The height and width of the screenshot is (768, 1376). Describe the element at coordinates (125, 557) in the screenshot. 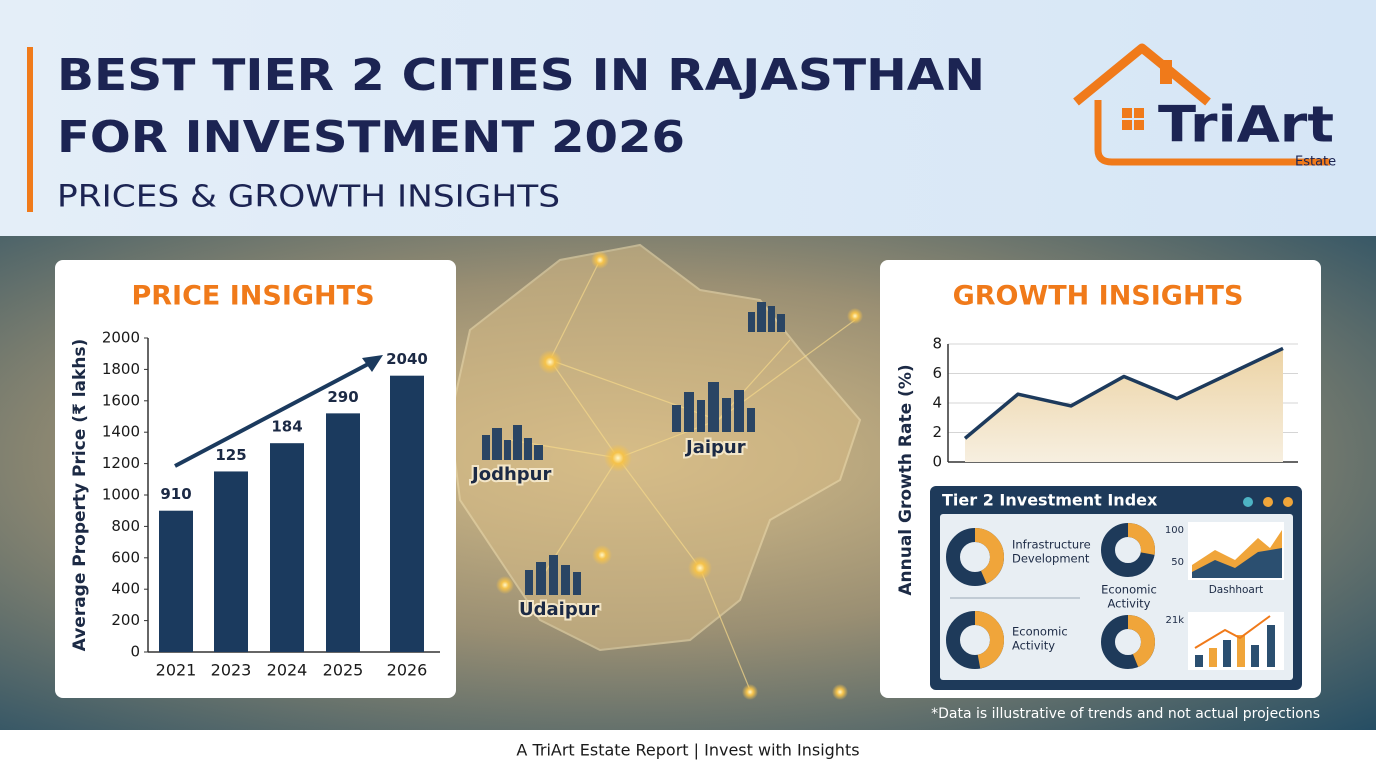

I see `y-tick-label: 600` at that location.